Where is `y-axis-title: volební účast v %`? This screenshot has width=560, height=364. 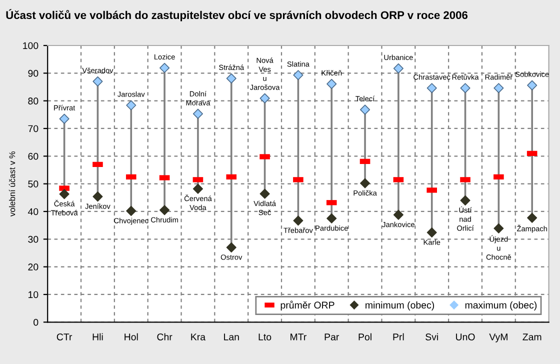 y-axis-title: volební účast v % is located at coordinates (12, 183).